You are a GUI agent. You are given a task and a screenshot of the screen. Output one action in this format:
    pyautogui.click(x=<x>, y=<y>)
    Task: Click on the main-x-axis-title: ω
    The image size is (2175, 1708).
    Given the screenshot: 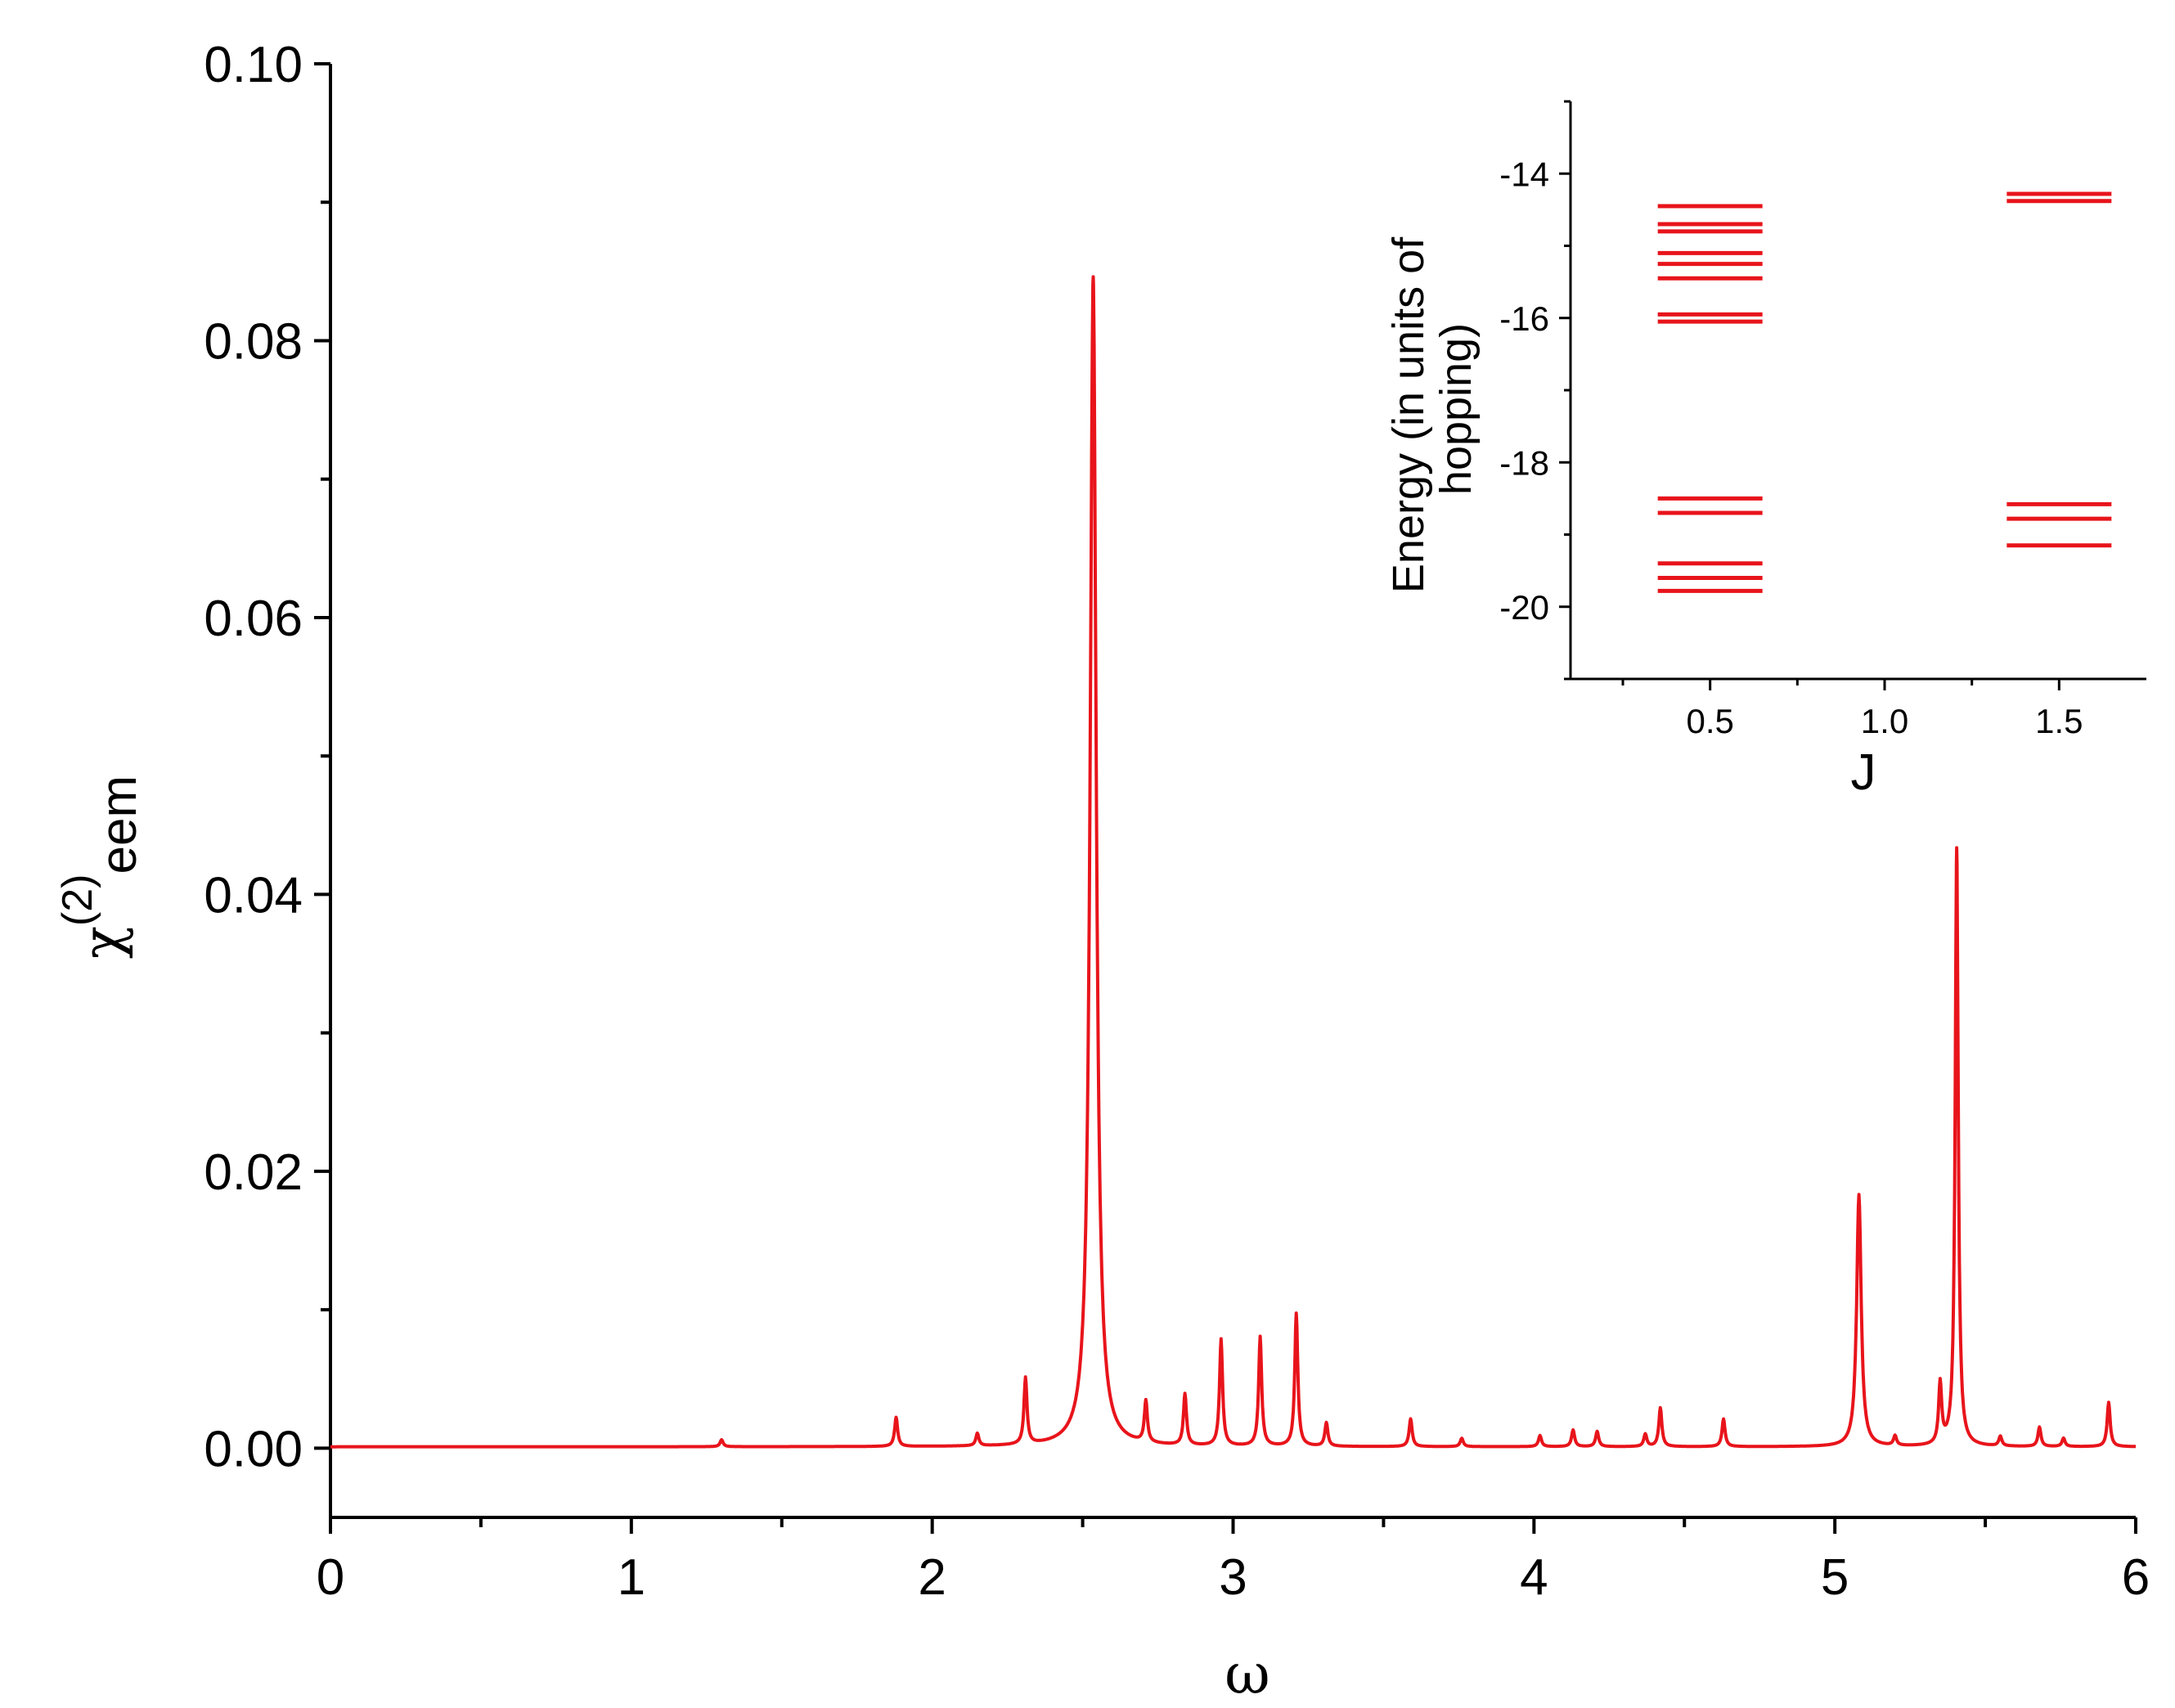 What is the action you would take?
    pyautogui.click(x=1247, y=1675)
    